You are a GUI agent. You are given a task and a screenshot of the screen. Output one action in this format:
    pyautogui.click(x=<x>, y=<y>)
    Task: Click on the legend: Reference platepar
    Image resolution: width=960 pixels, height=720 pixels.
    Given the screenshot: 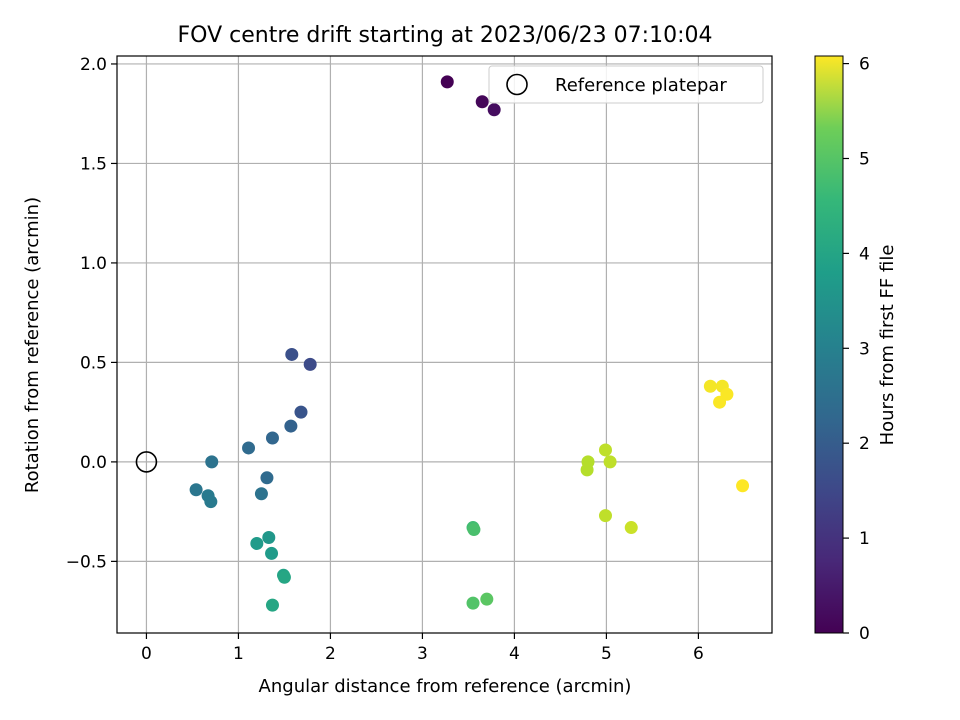 What is the action you would take?
    pyautogui.click(x=626, y=84)
    